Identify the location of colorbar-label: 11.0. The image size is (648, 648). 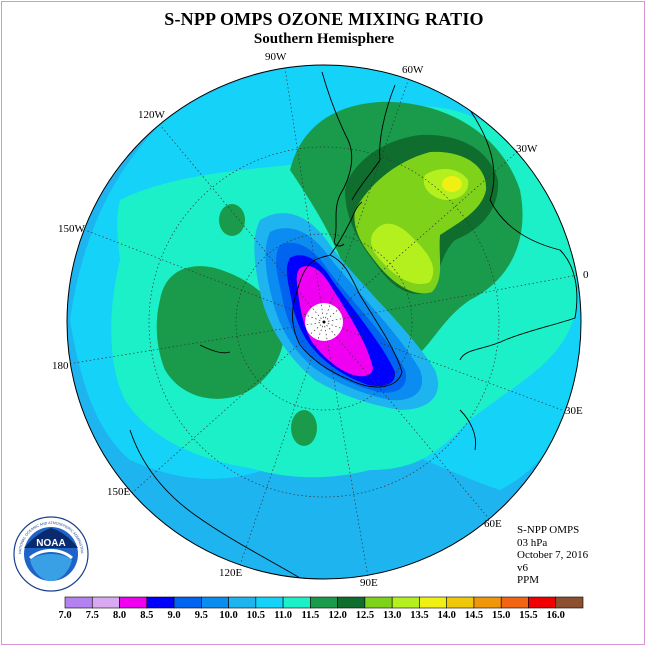
(283, 615).